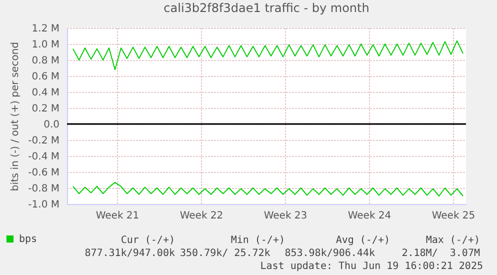 This screenshot has width=497, height=275. I want to click on y-tick-label: -0.2 M, so click(44, 141).